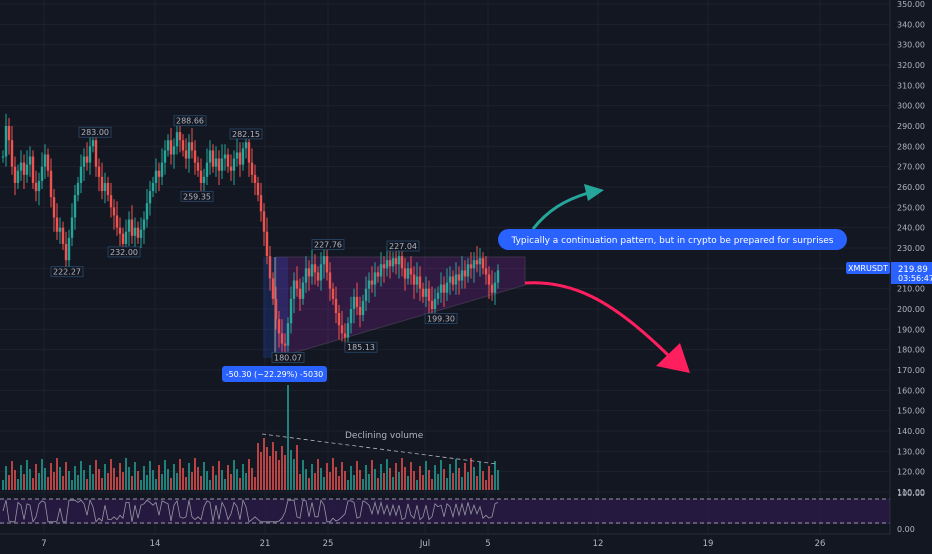 The height and width of the screenshot is (554, 932). What do you see at coordinates (911, 65) in the screenshot?
I see `y-tick-label: 320.00` at bounding box center [911, 65].